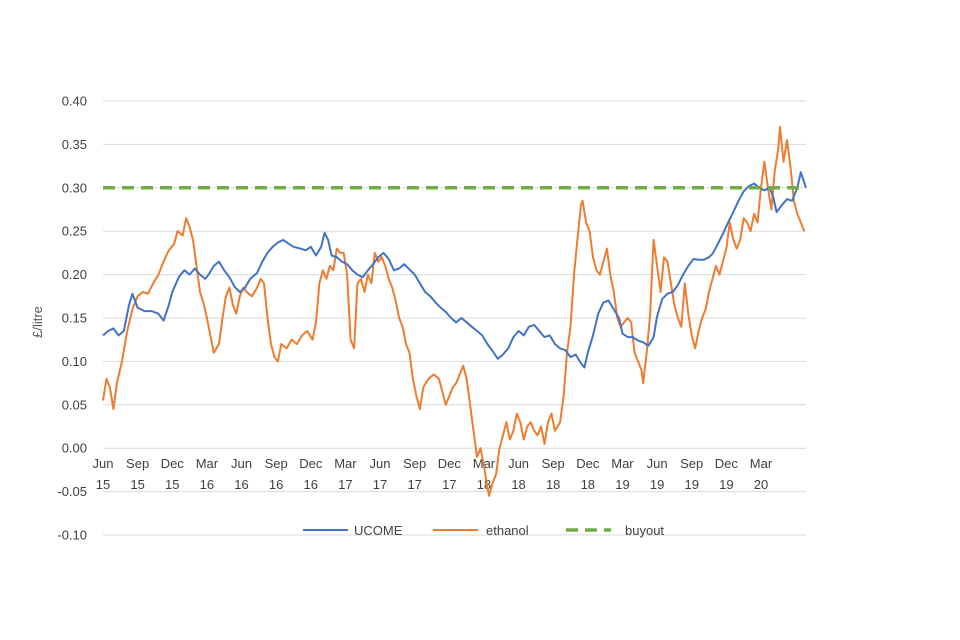  What do you see at coordinates (74, 404) in the screenshot?
I see `y-tick-label: 0.05` at bounding box center [74, 404].